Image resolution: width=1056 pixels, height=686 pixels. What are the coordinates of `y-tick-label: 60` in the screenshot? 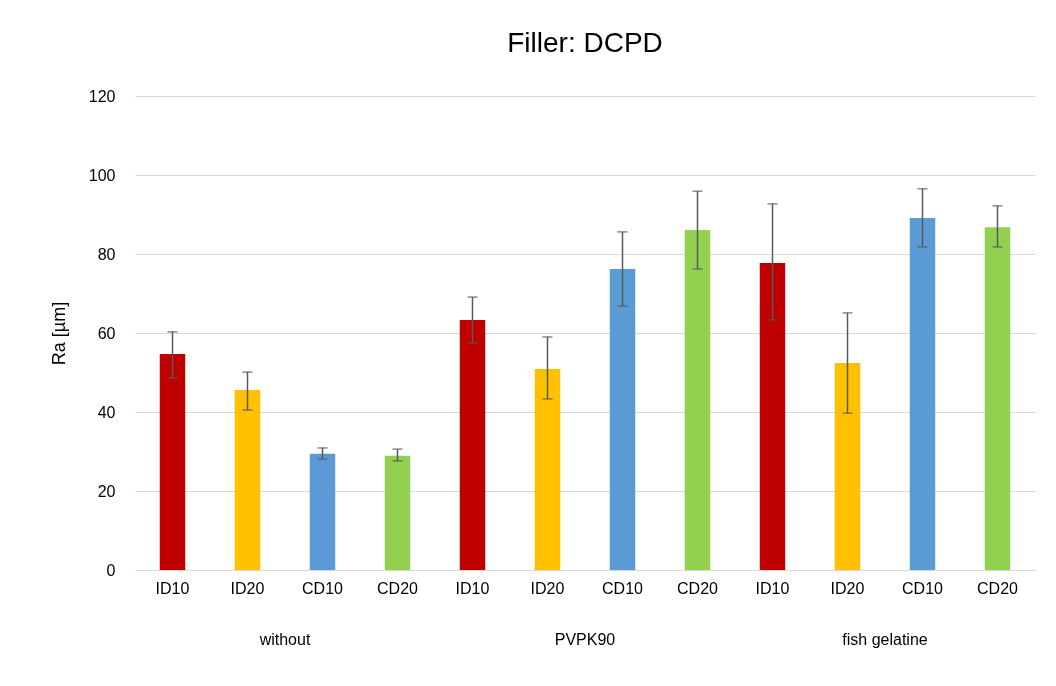 It's located at (106, 333).